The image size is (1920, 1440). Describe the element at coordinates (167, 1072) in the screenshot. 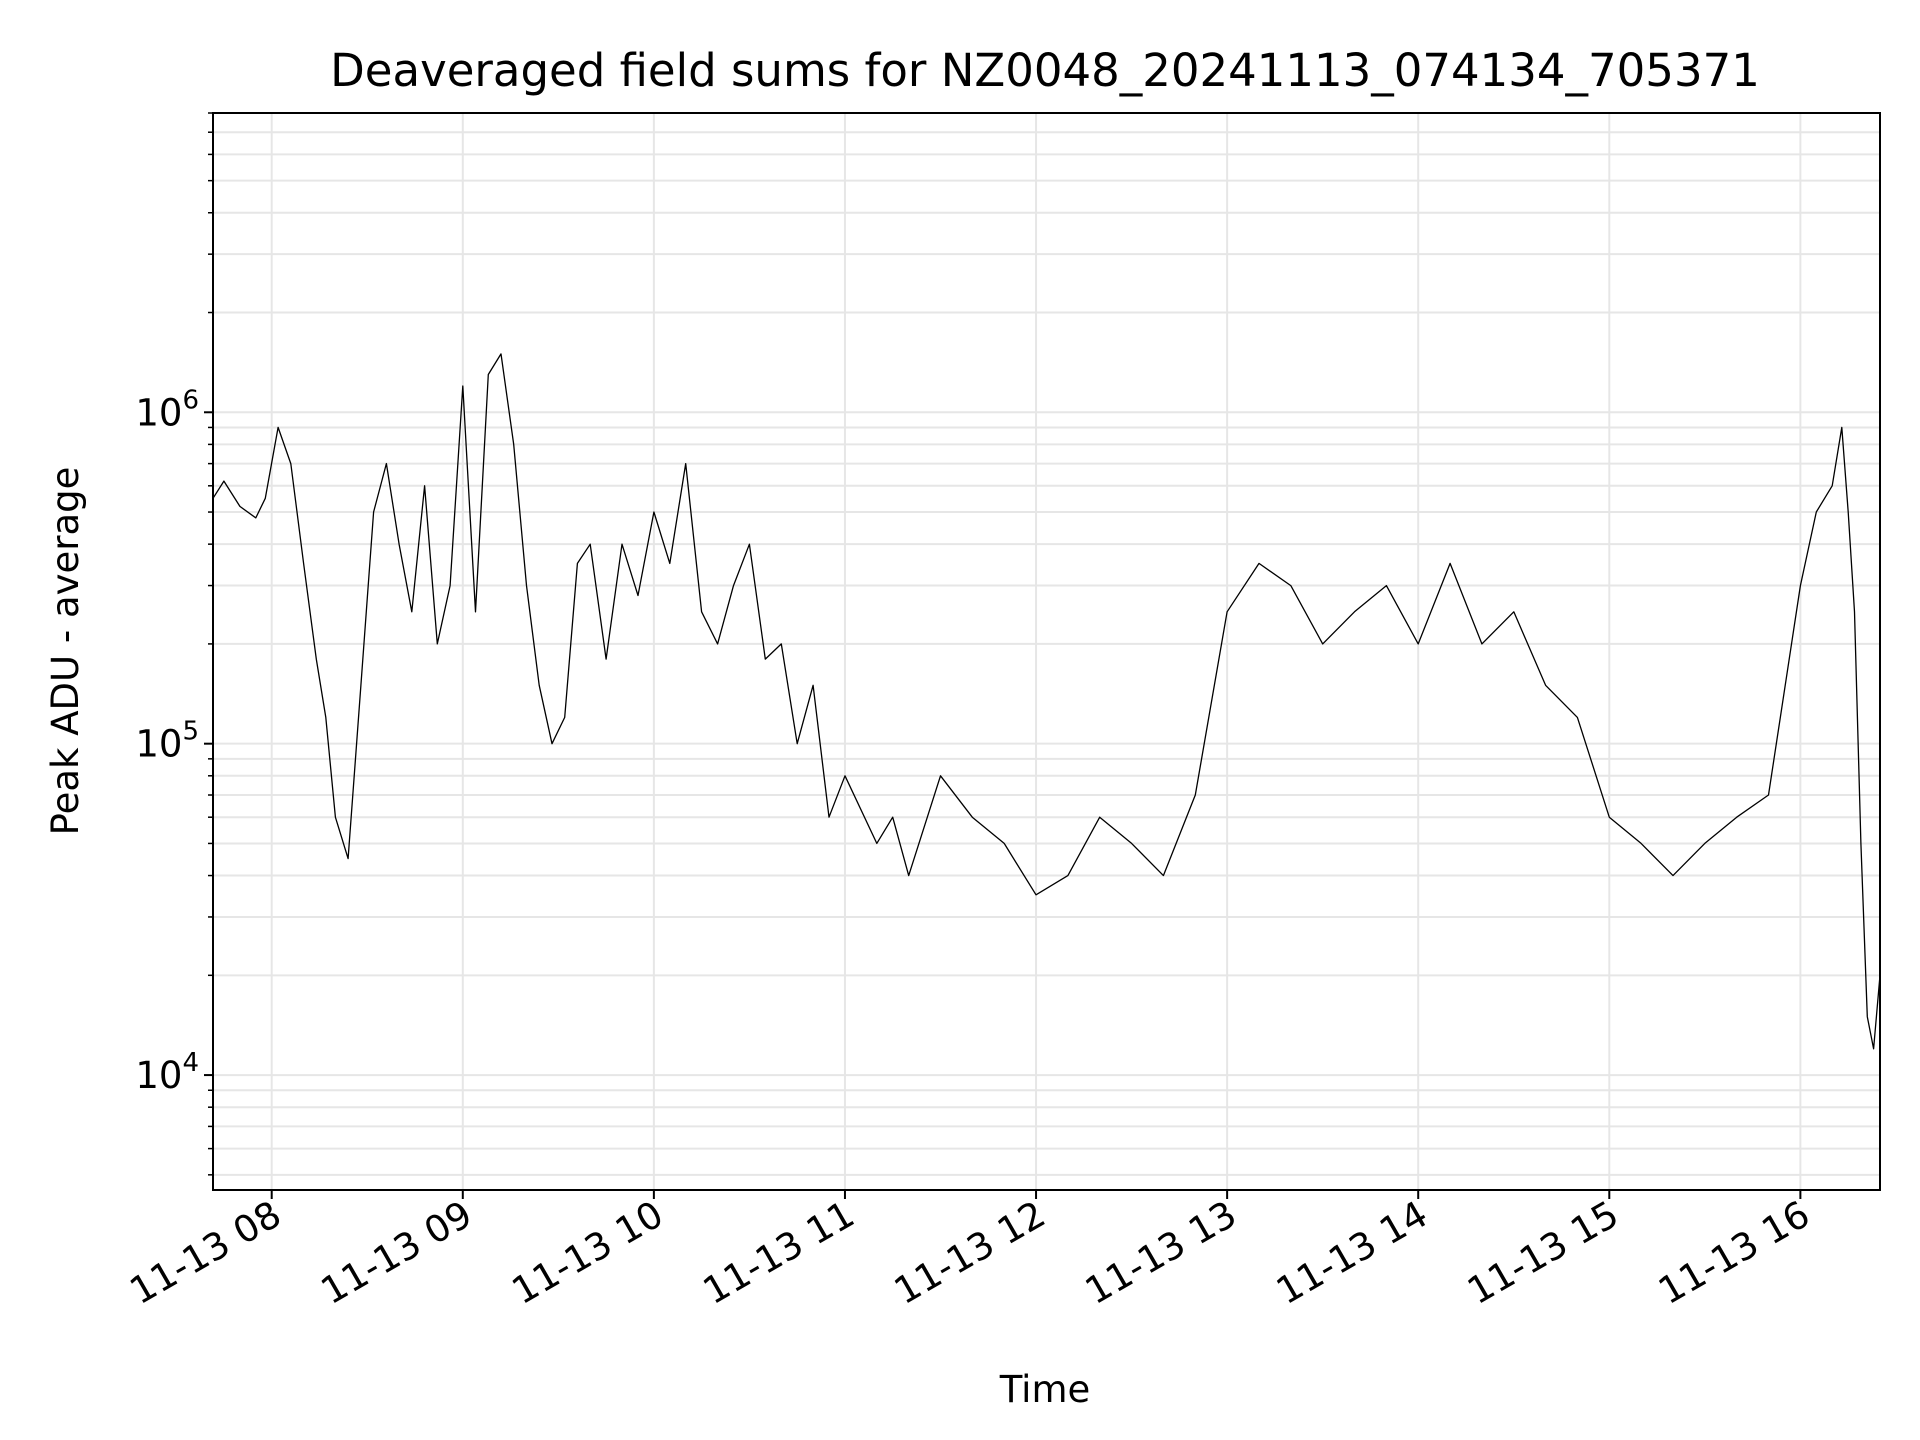

I see `y-tick-label: 10⁴` at that location.